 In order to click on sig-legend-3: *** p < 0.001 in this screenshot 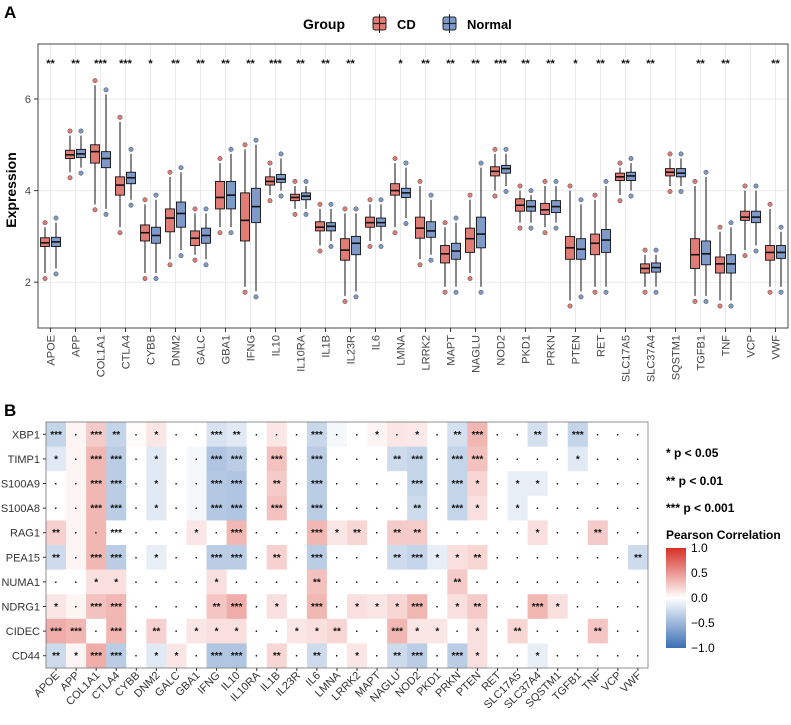, I will do `click(700, 508)`.